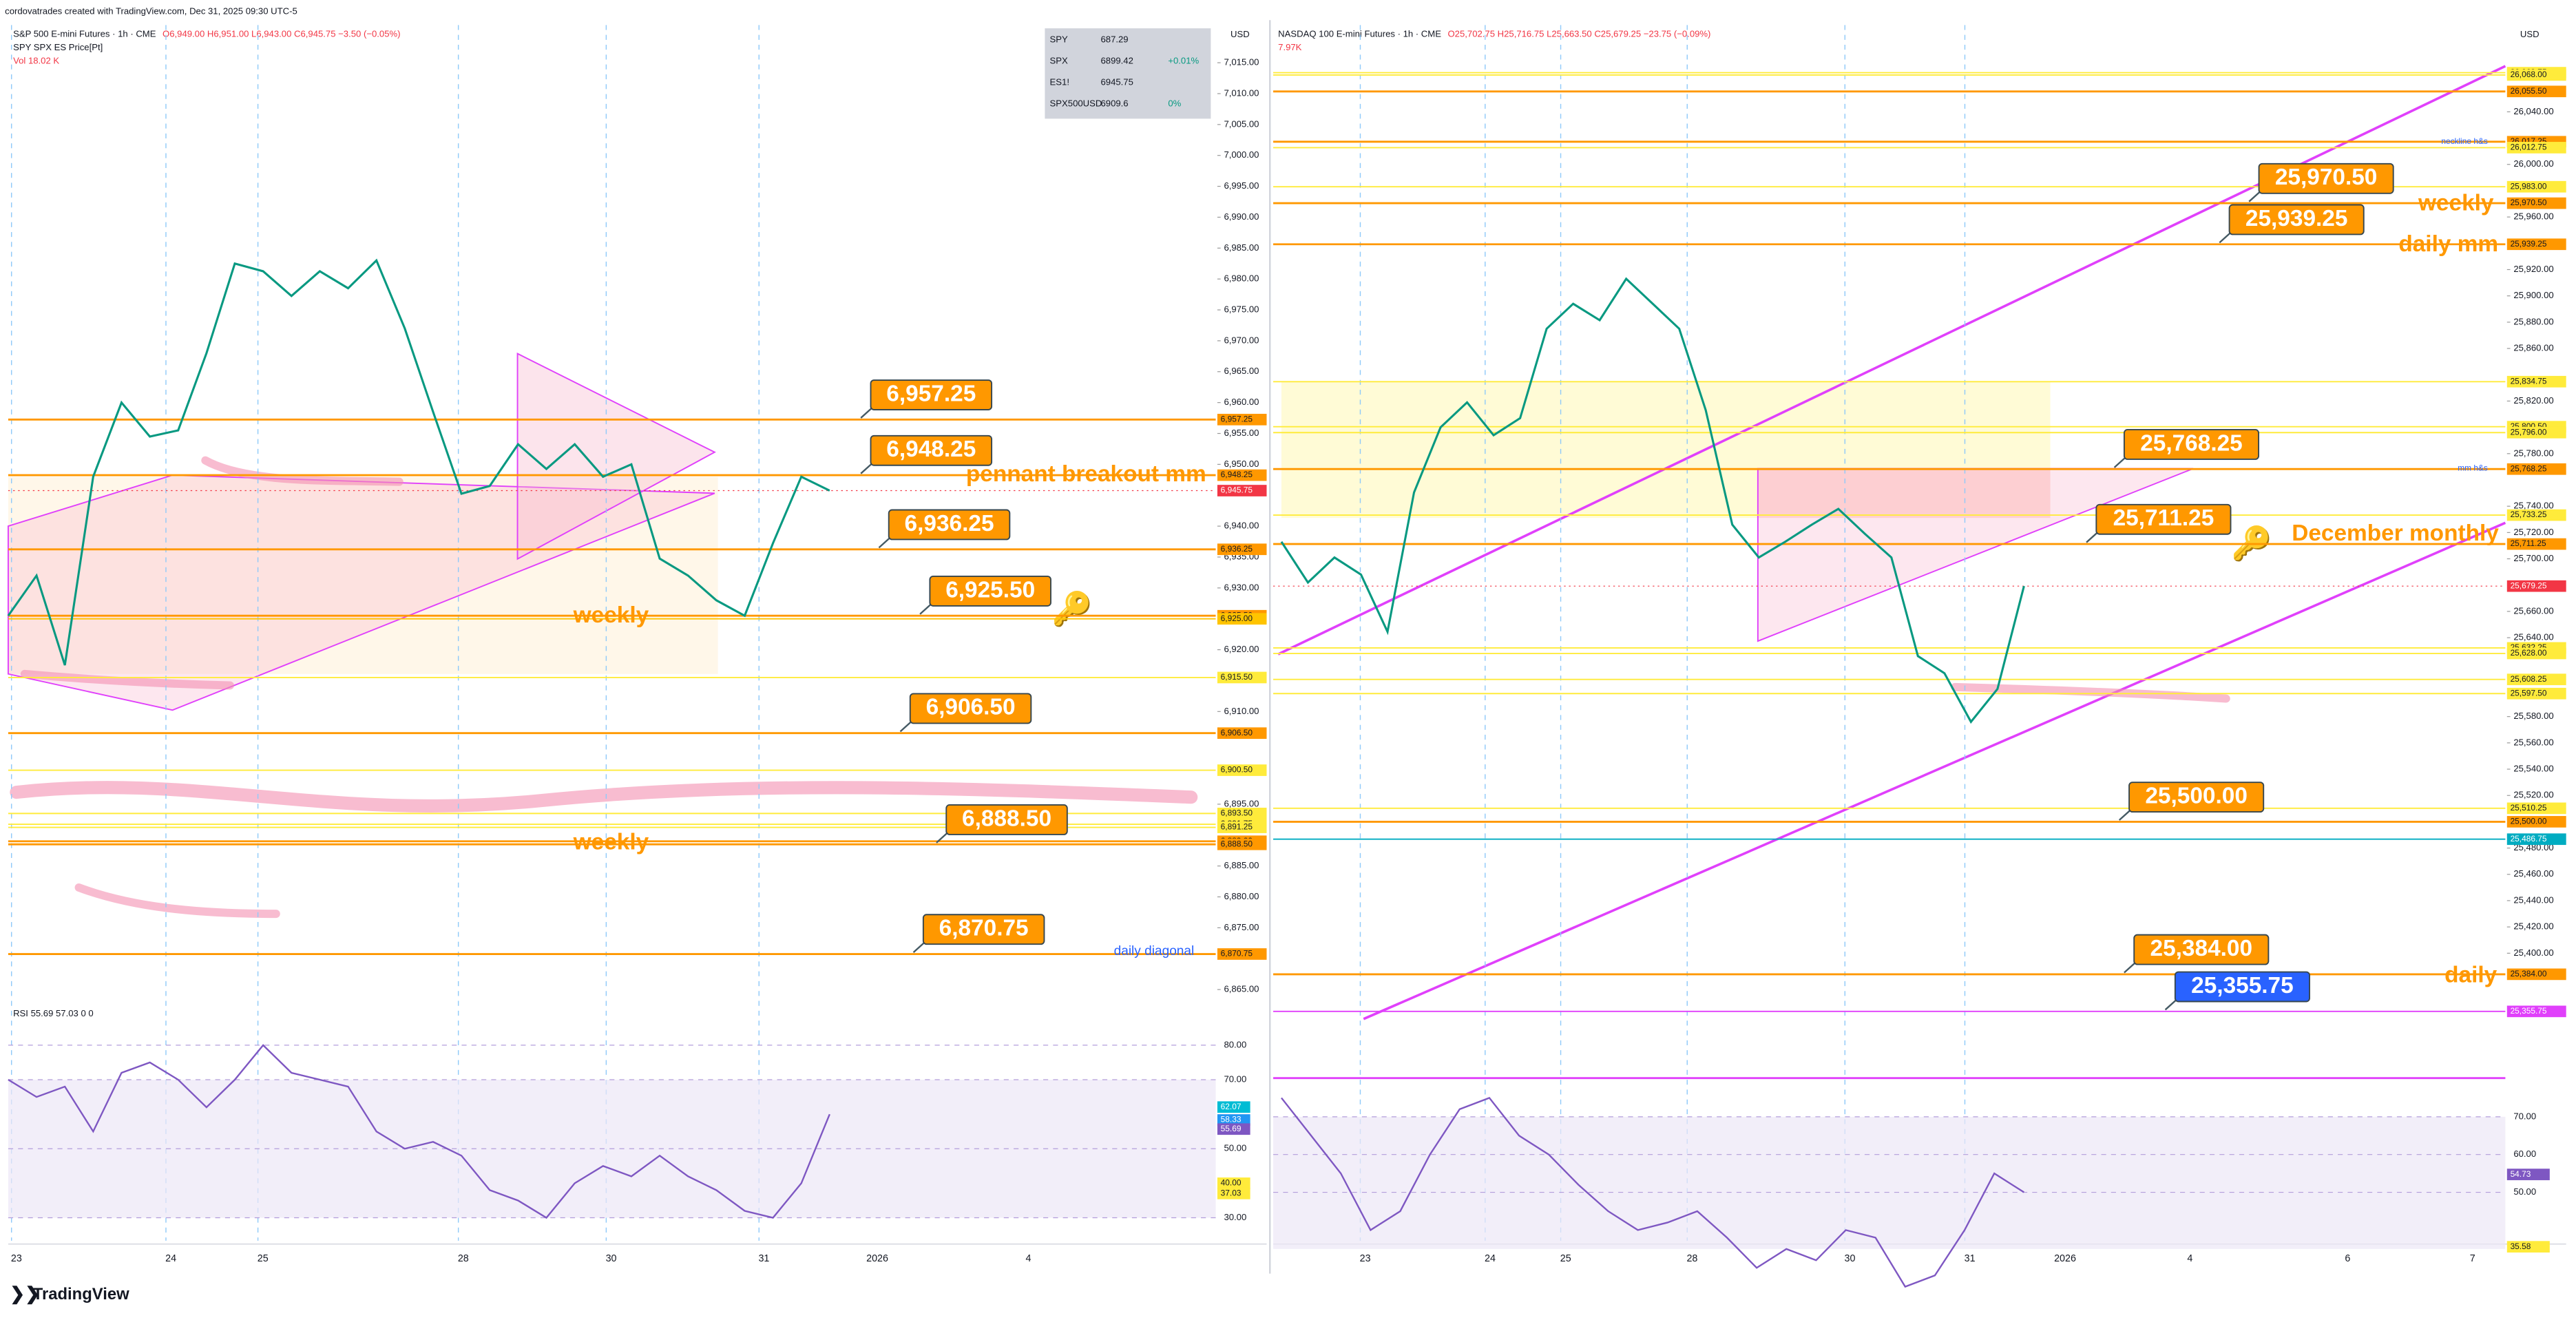  I want to click on y-tick-label: 25,520.00, so click(2533, 795).